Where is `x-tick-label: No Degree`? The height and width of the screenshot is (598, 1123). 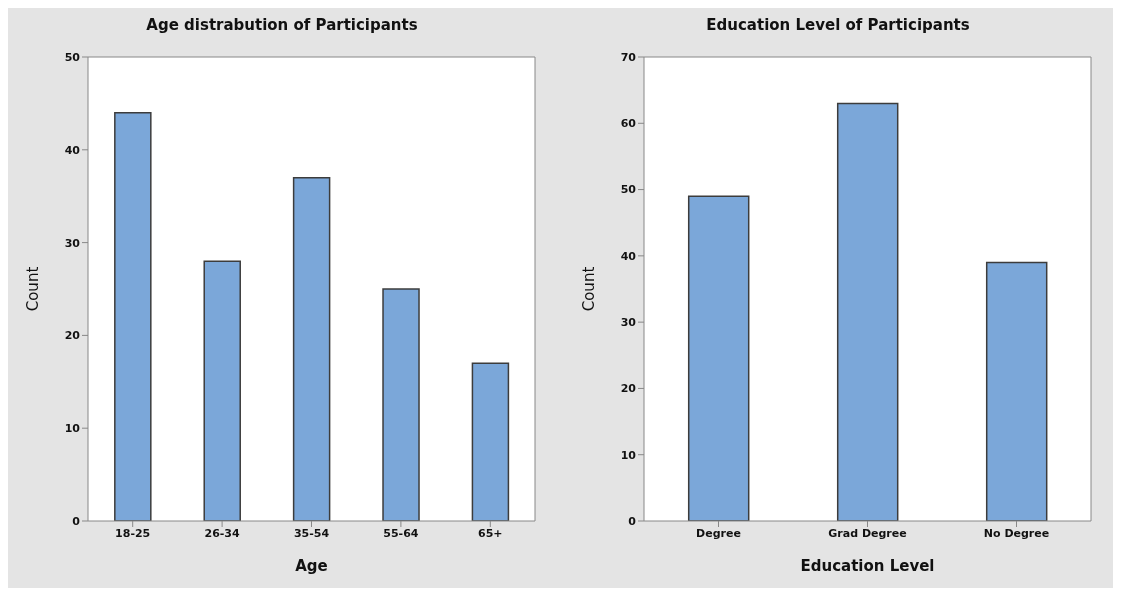 x-tick-label: No Degree is located at coordinates (1016, 533).